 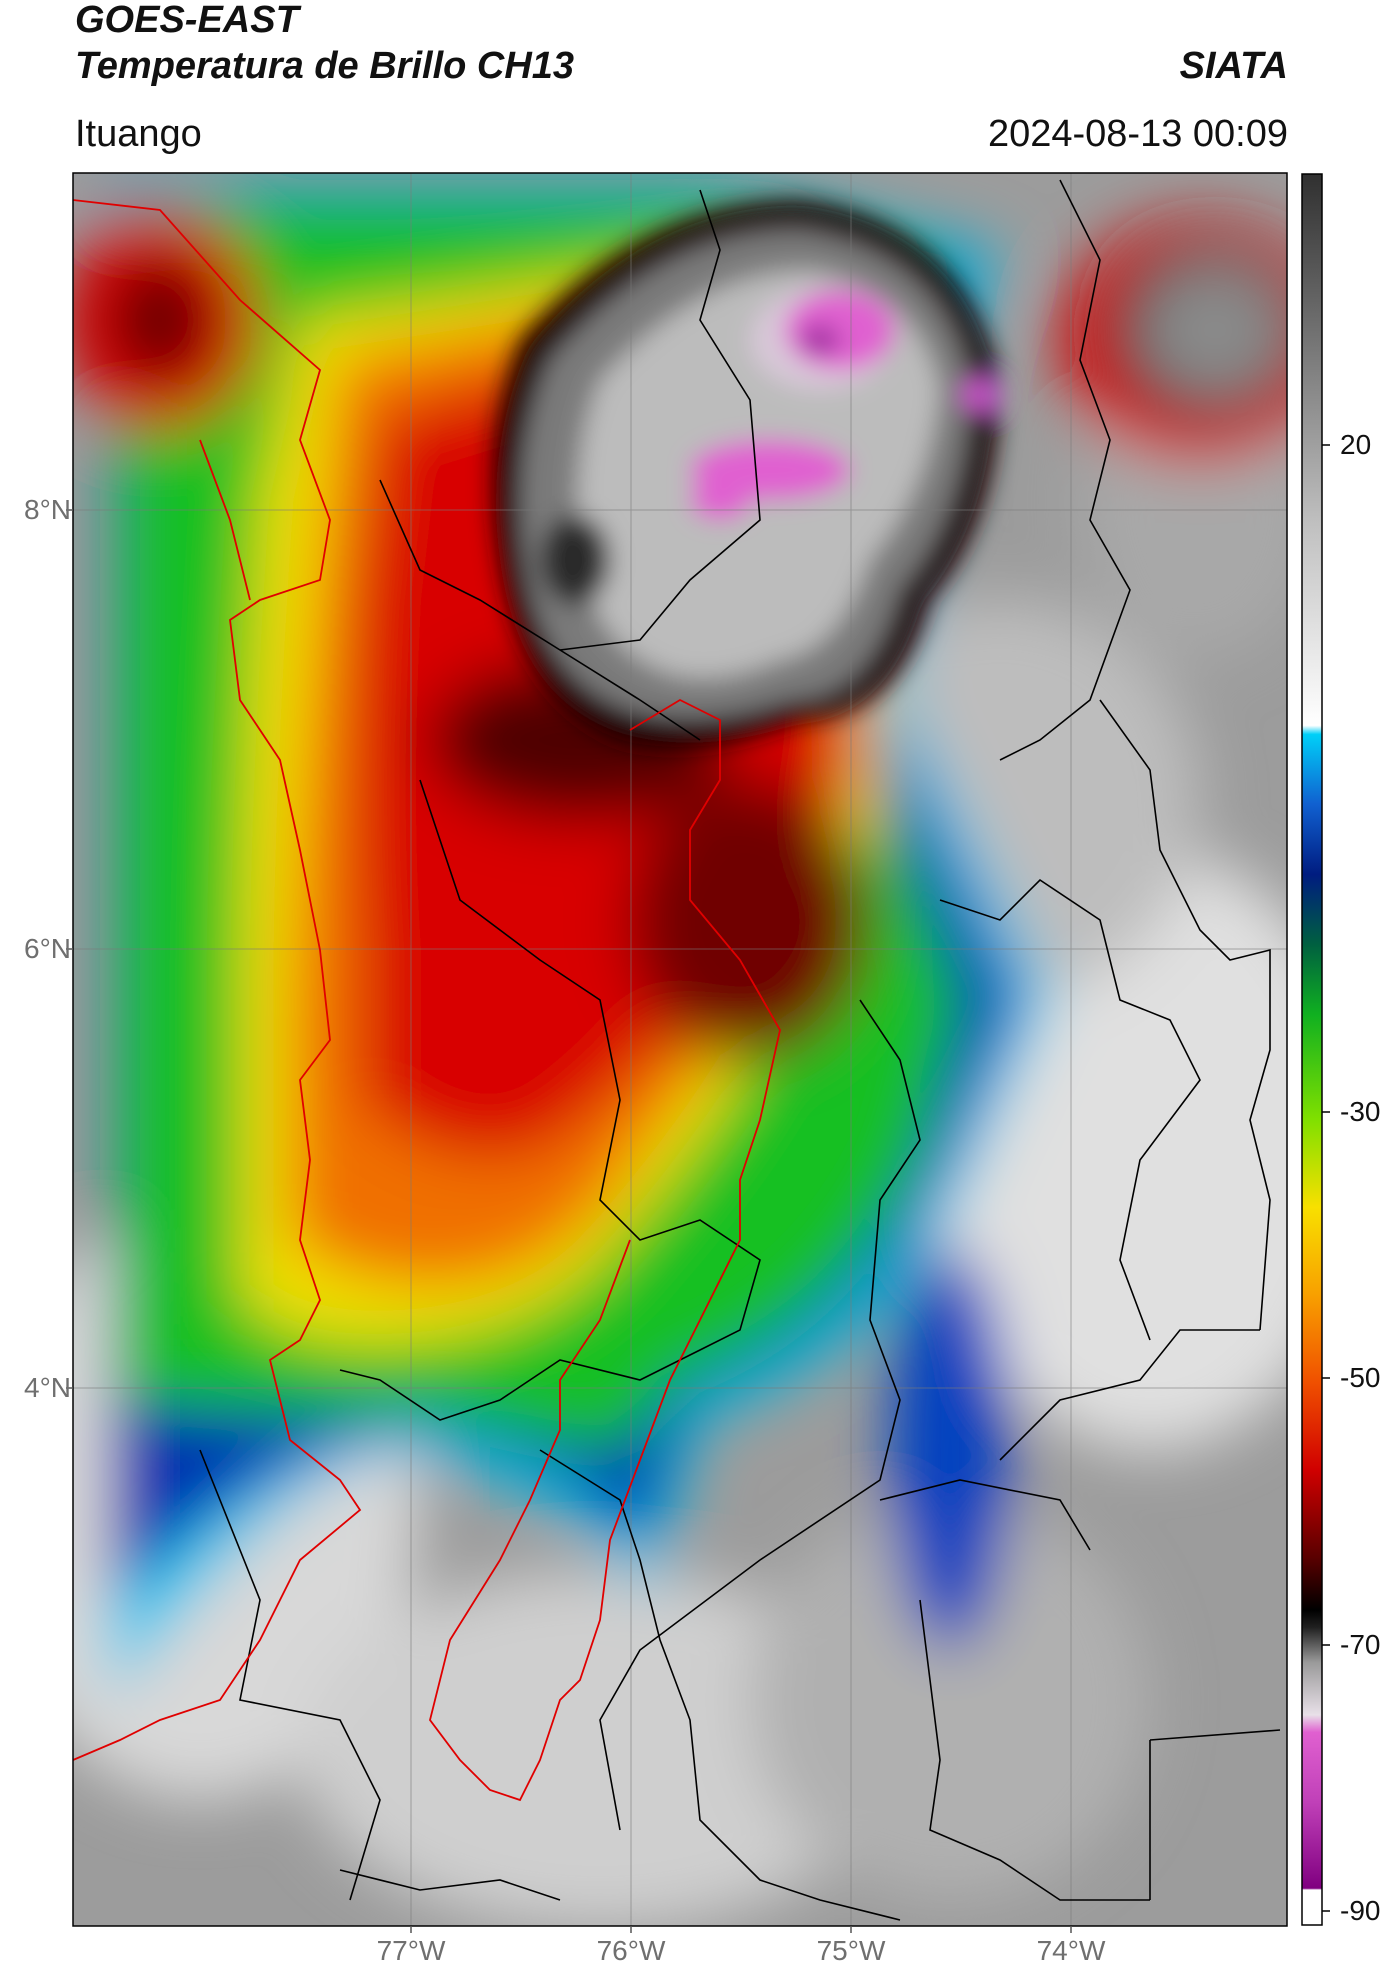 I want to click on colorbar, so click(x=1312, y=1049).